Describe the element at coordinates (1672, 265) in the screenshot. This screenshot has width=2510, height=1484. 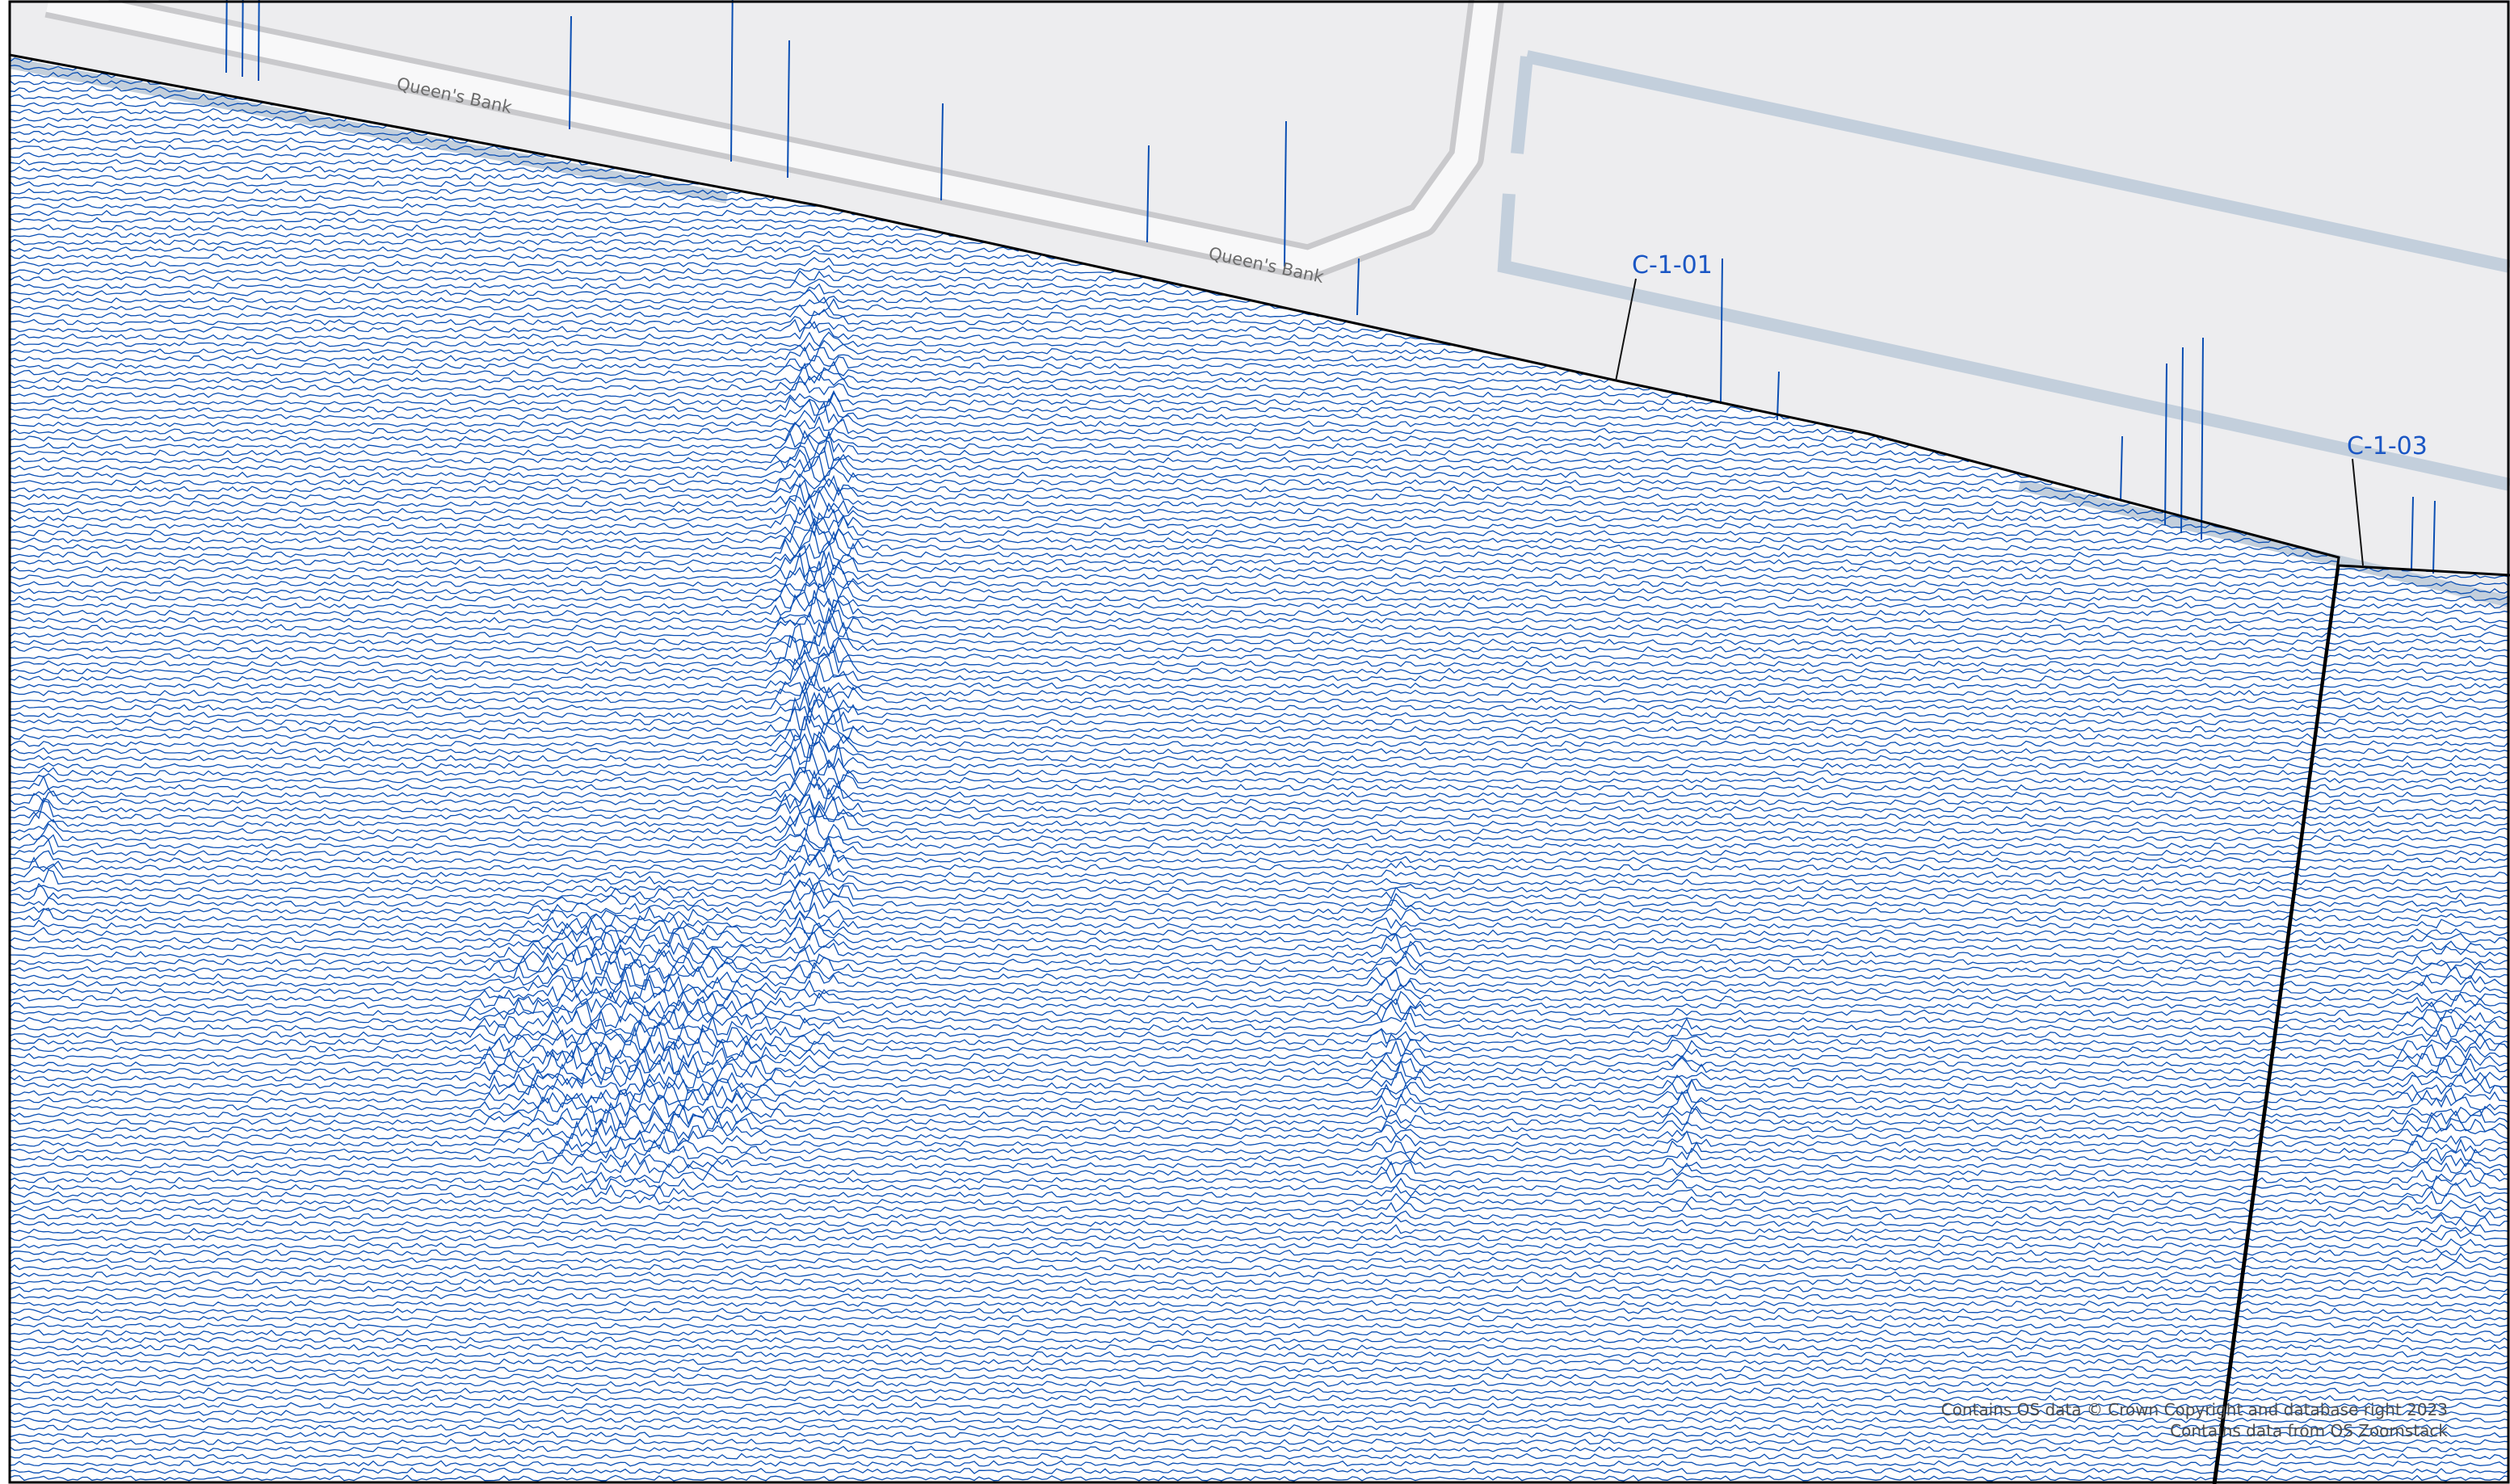
I see `area-label-c-1-01: C-1-01` at that location.